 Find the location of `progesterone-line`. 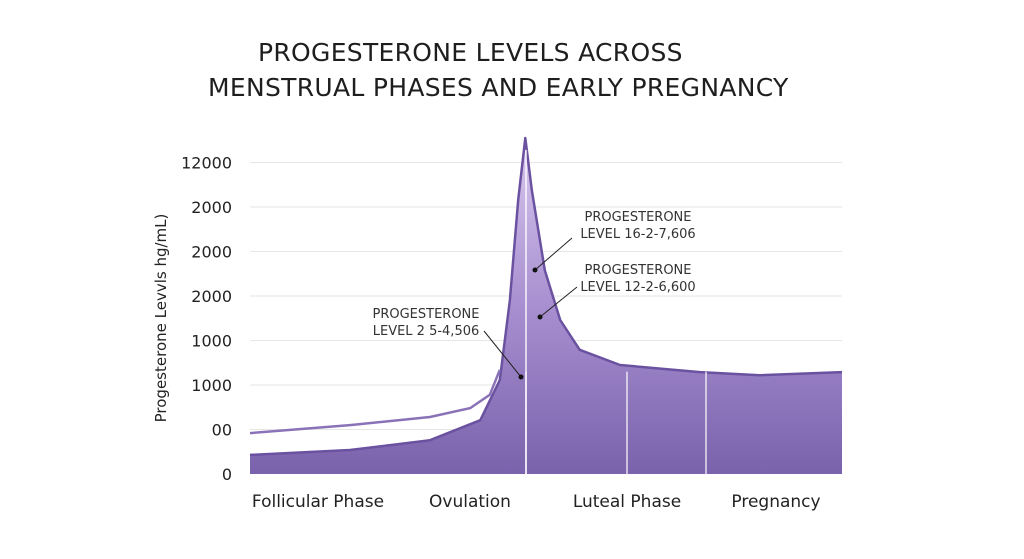

progesterone-line is located at coordinates (375, 402).